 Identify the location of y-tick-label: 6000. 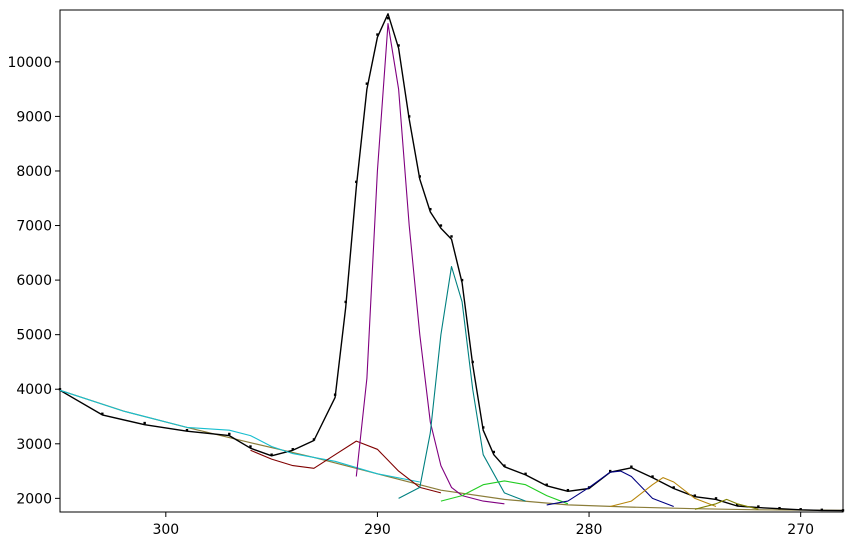
(34, 281).